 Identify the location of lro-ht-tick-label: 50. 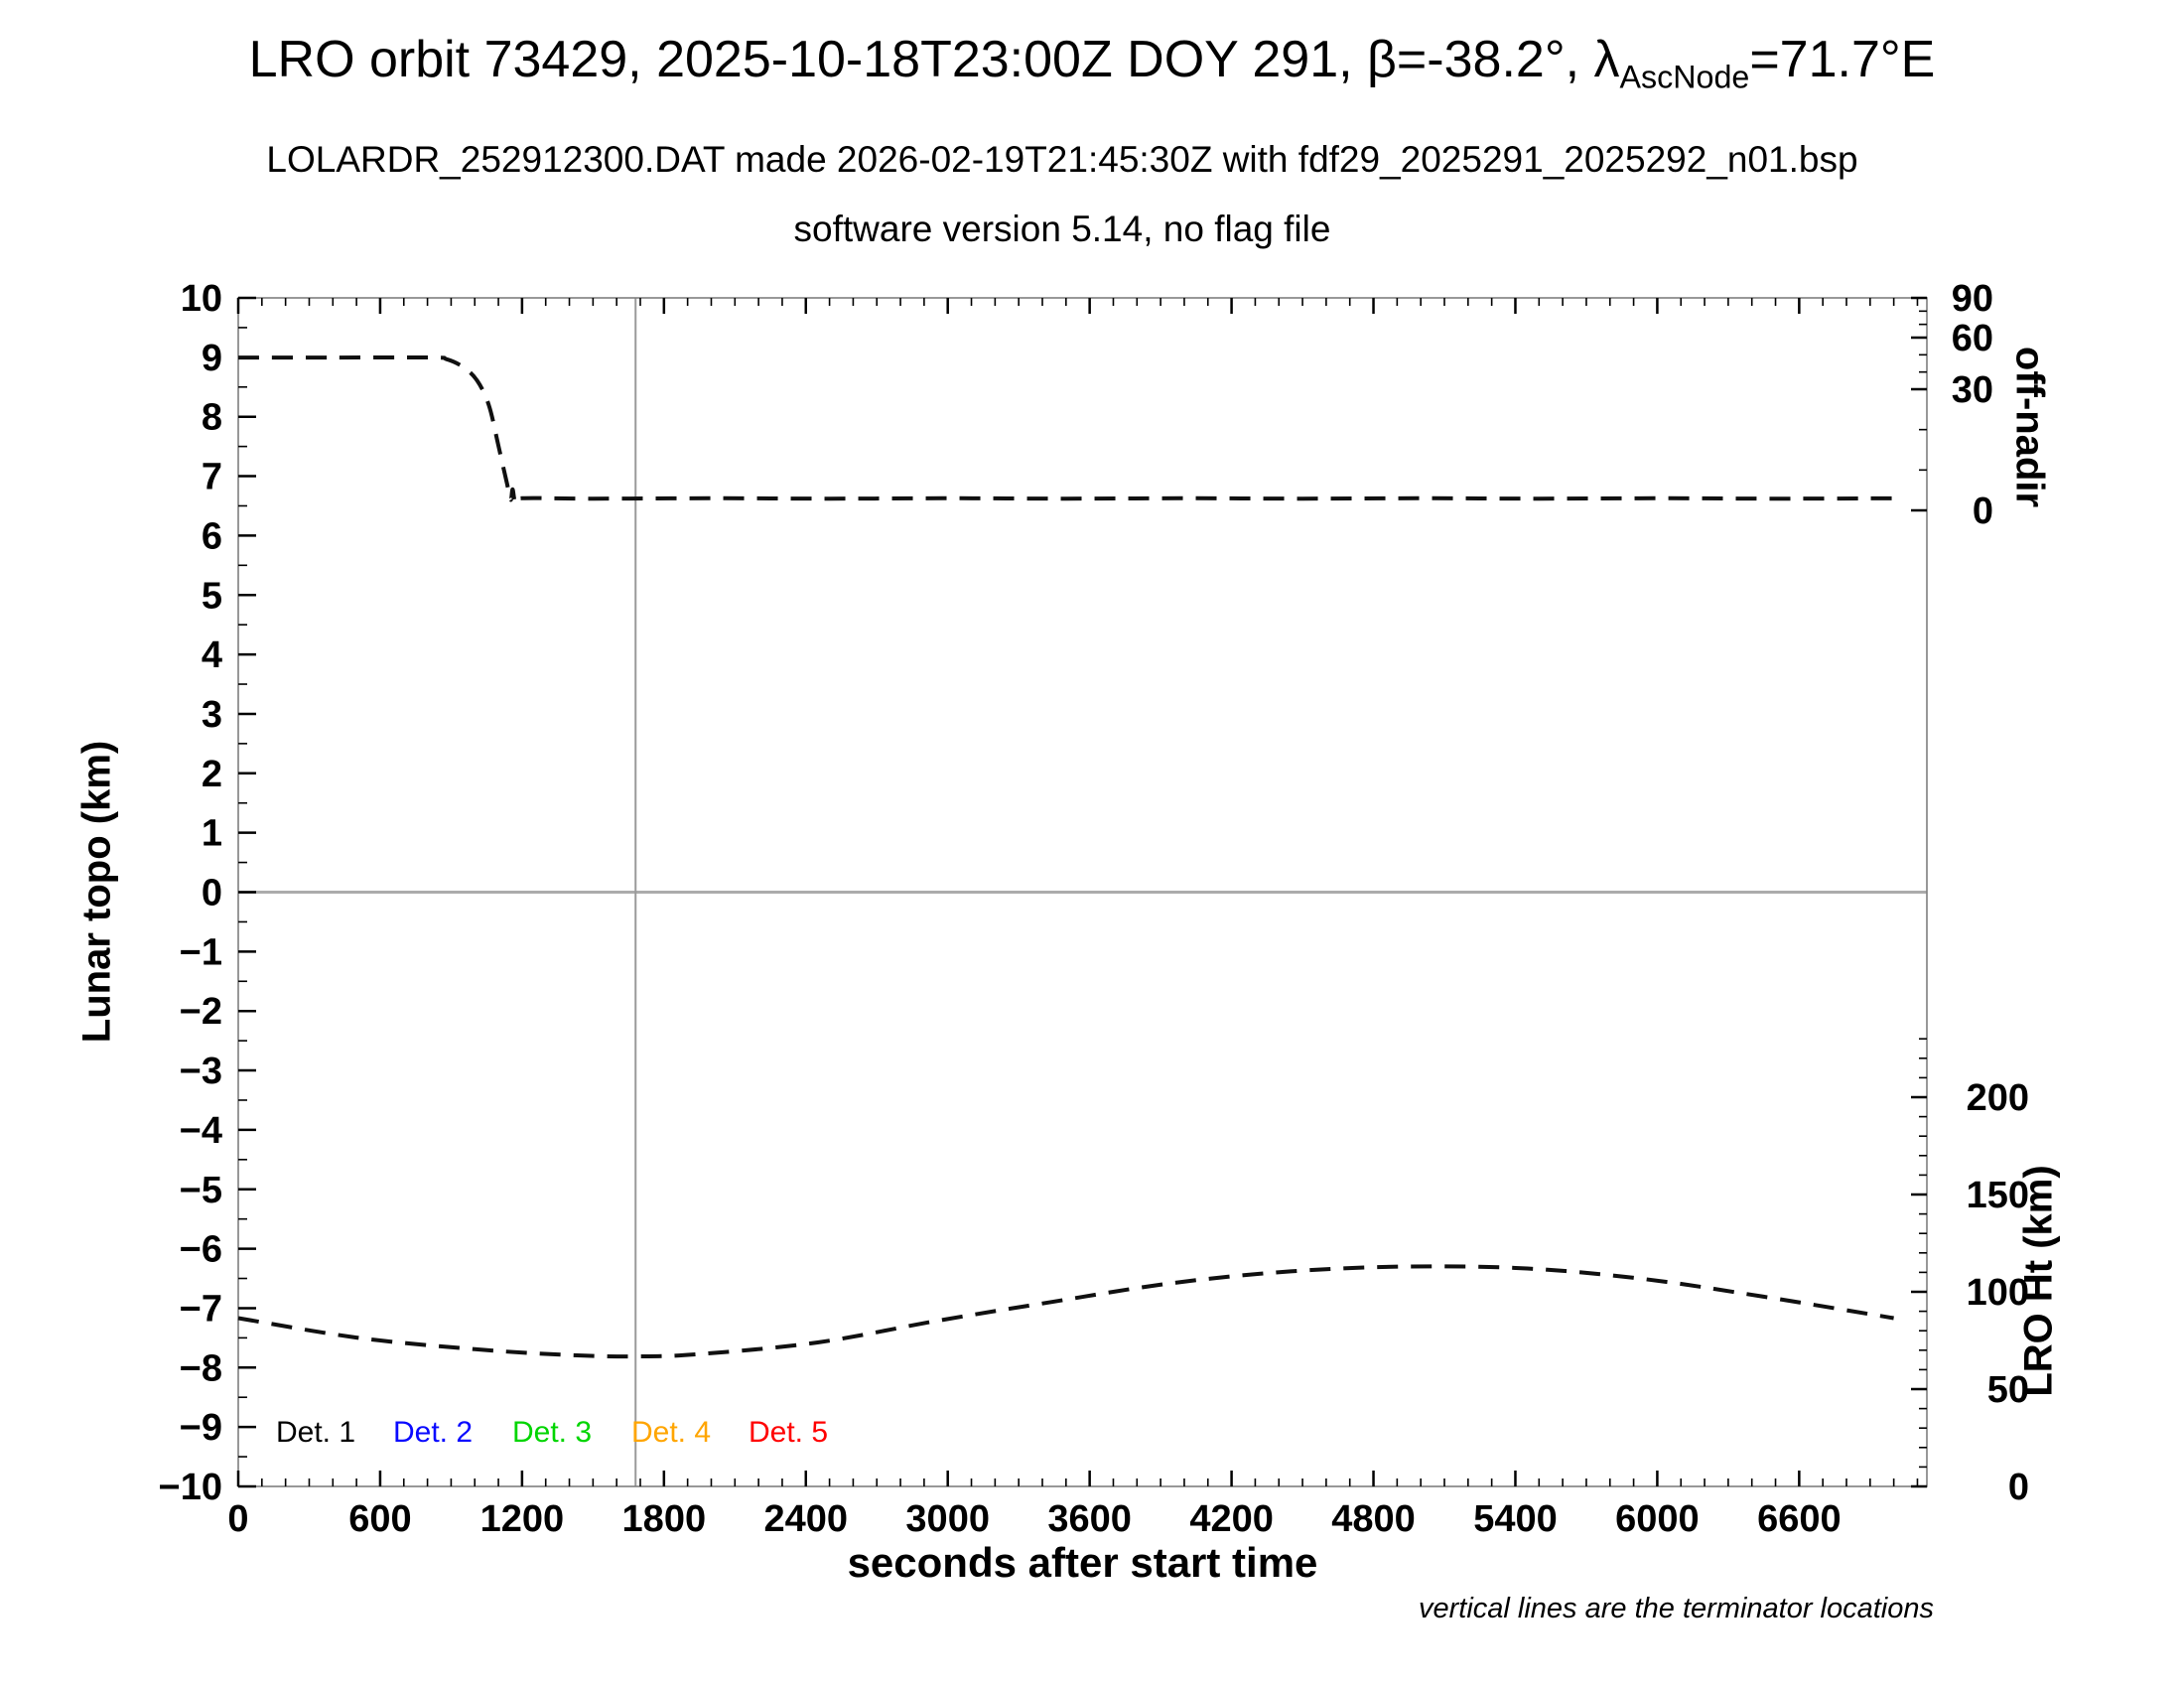
(2008, 1390).